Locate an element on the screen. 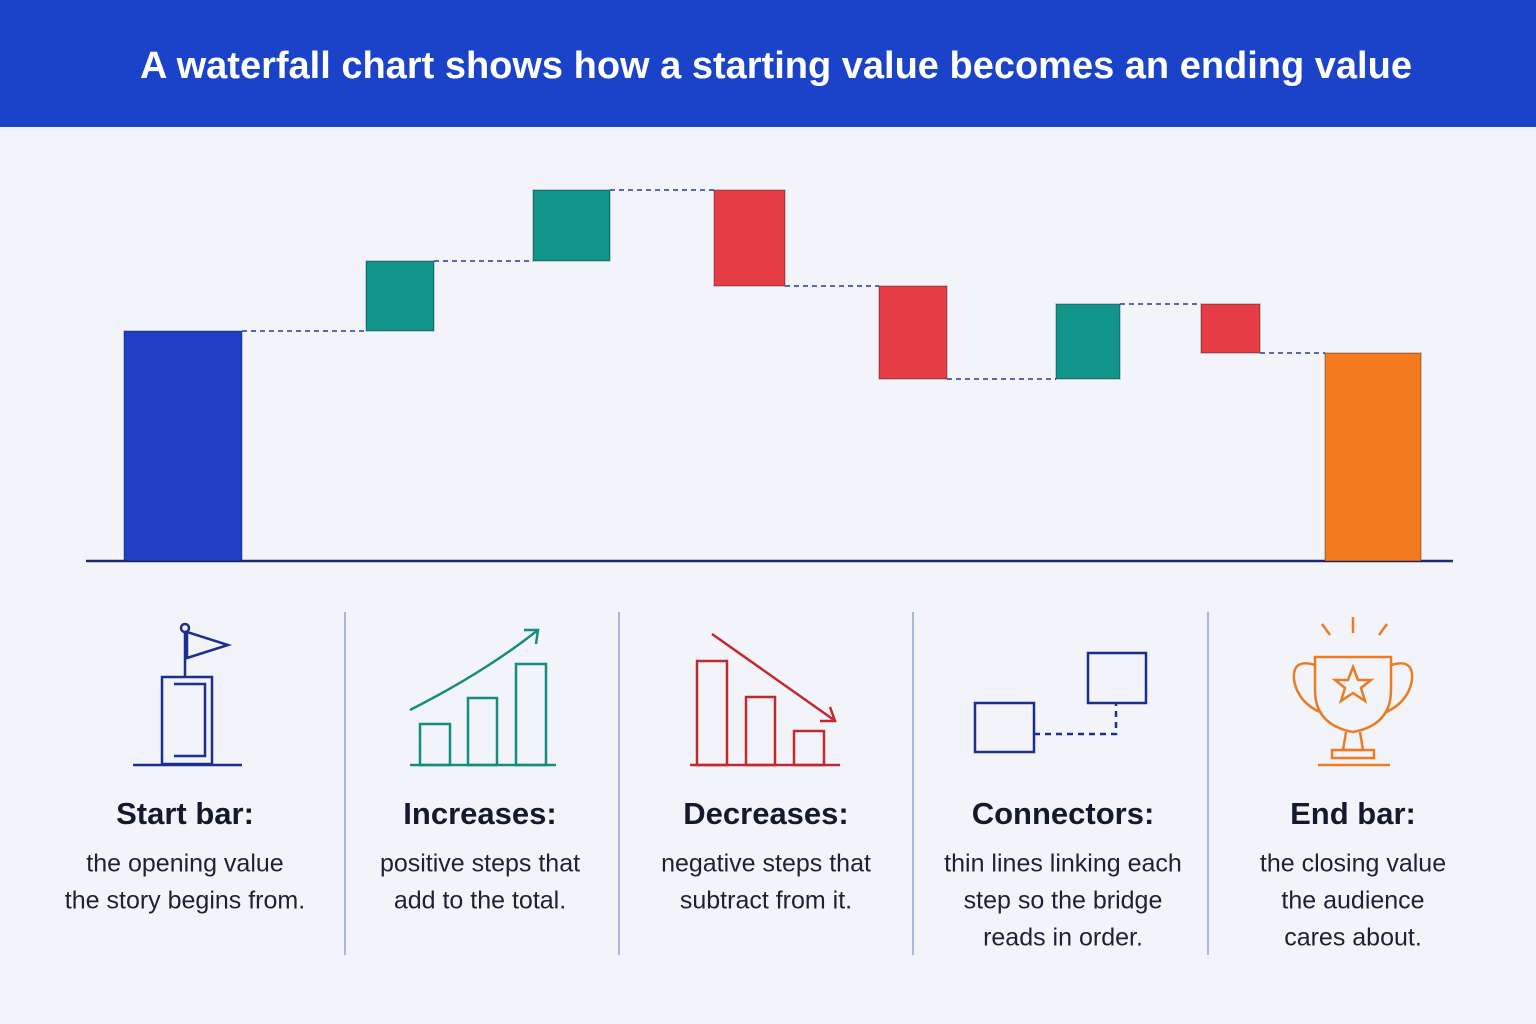  note-title: Decreases: is located at coordinates (765, 813).